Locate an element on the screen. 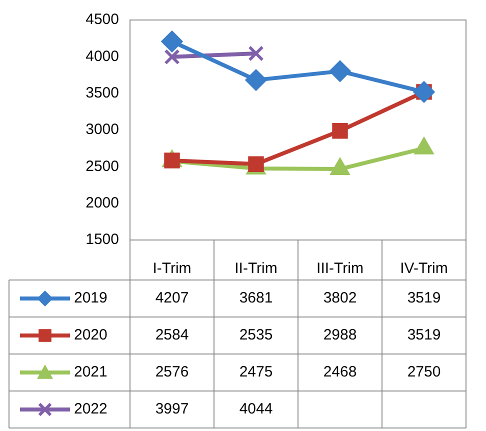 This screenshot has height=431, width=486. data-label: 2468 is located at coordinates (340, 372).